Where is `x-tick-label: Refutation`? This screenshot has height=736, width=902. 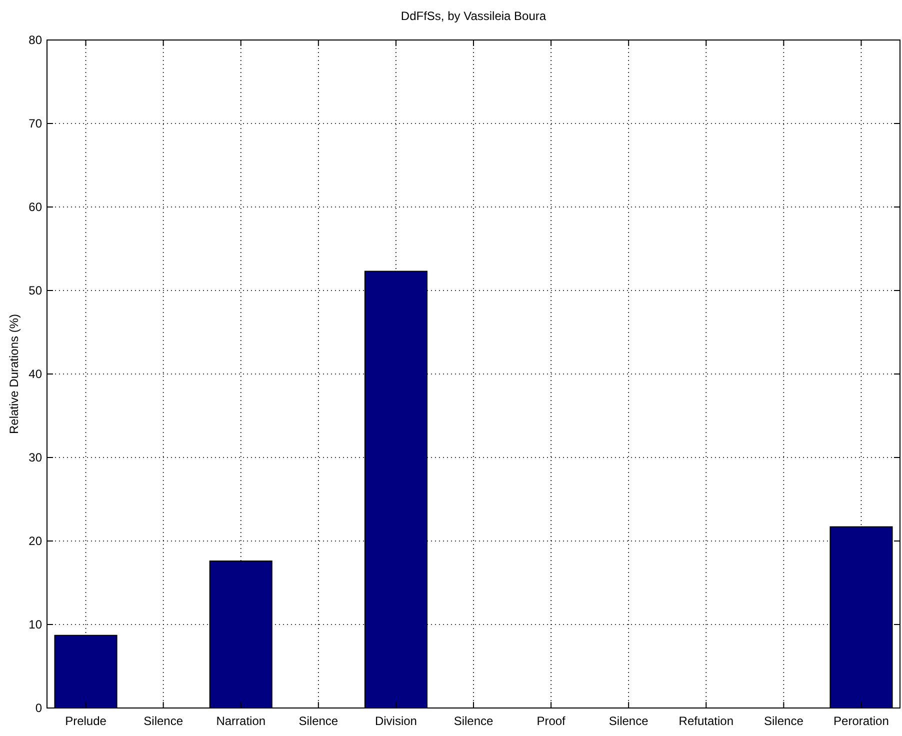
x-tick-label: Refutation is located at coordinates (706, 721).